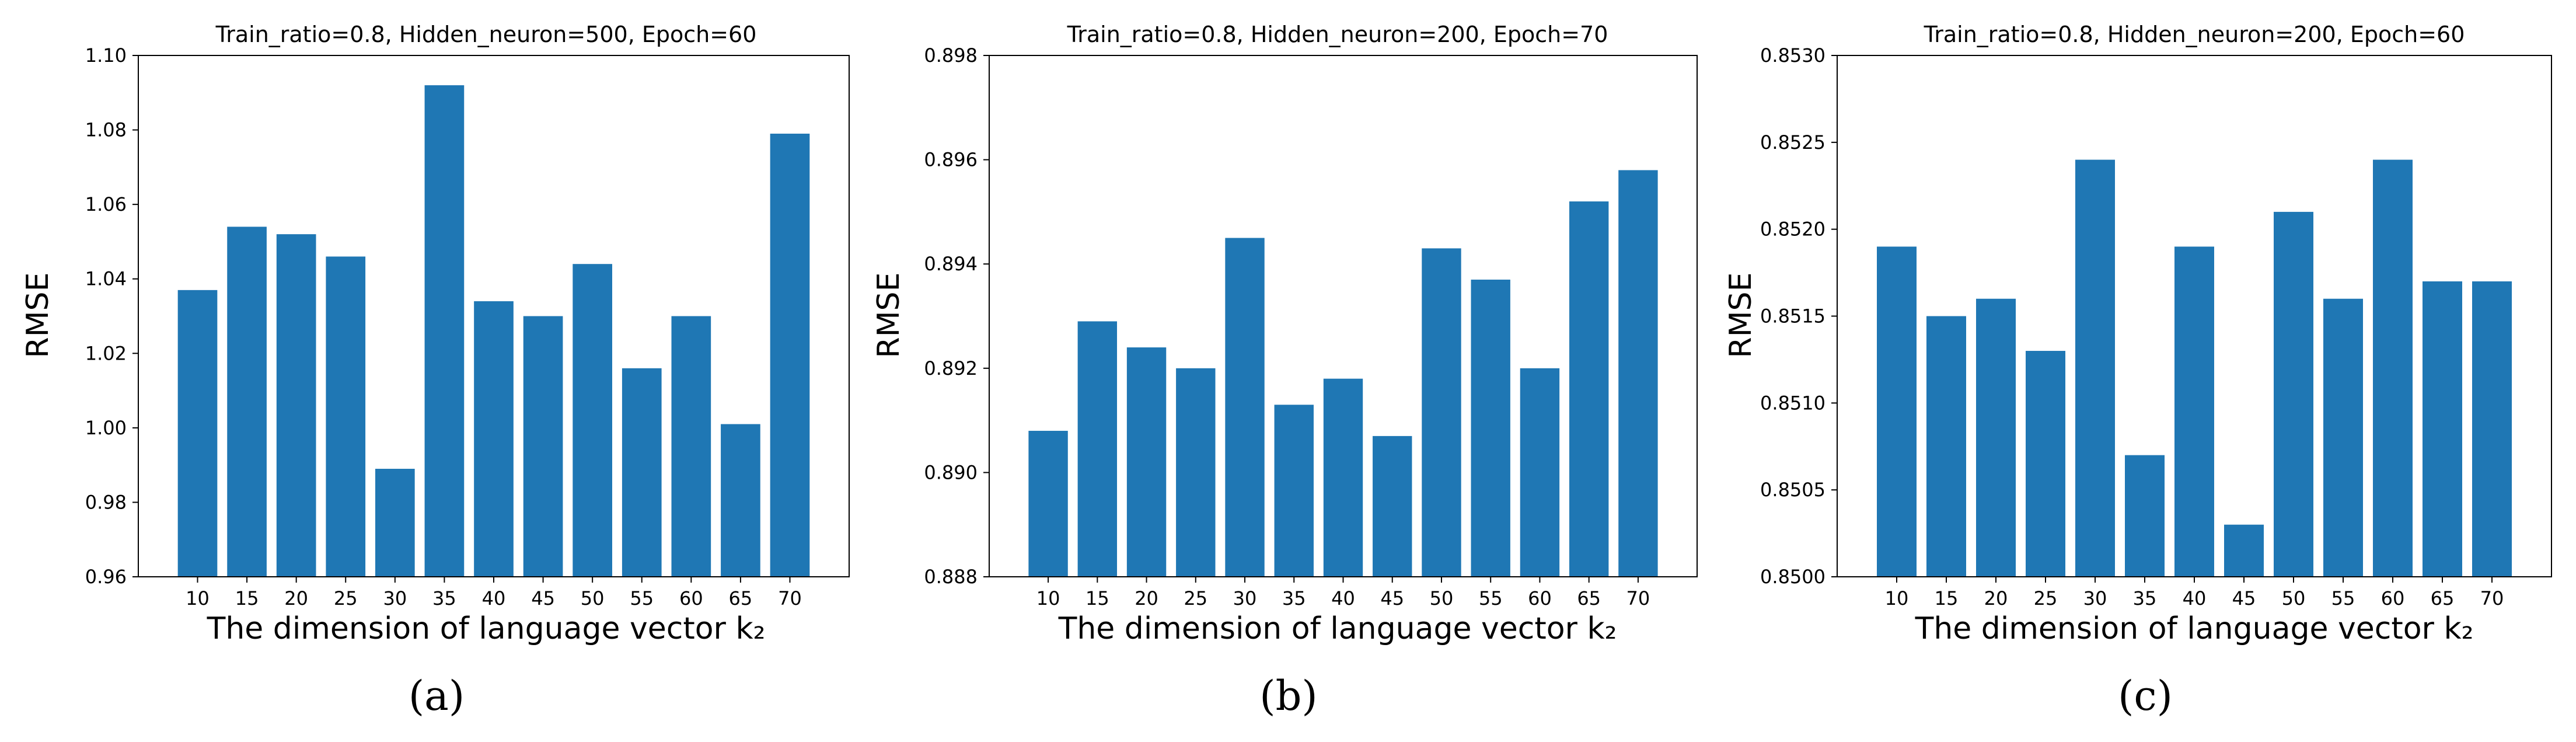  Describe the element at coordinates (106, 279) in the screenshot. I see `chart-a-ytick-label: 1.04` at that location.